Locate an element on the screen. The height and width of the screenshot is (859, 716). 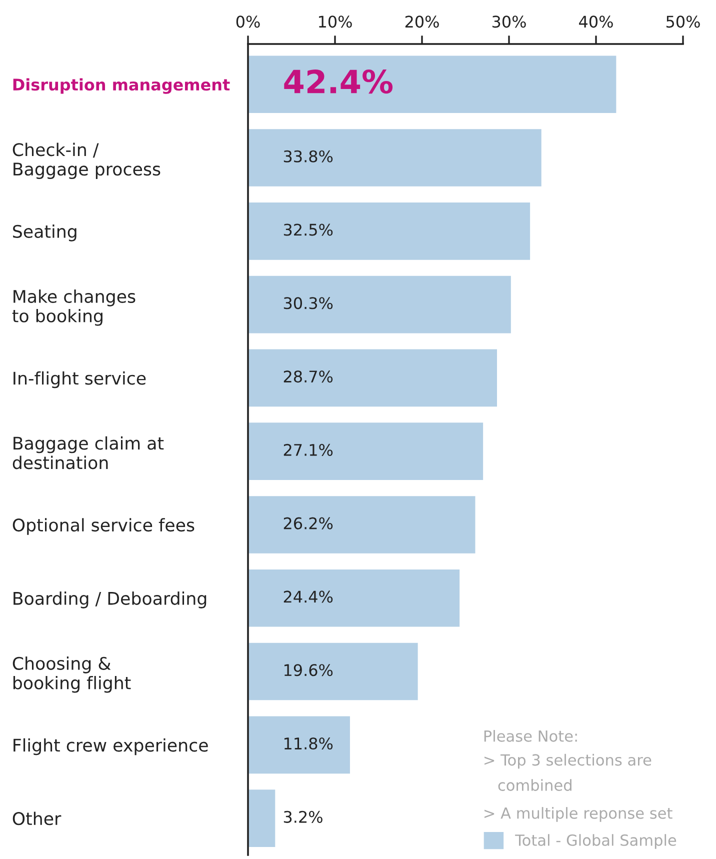
y-tick-label: Other is located at coordinates (37, 819).